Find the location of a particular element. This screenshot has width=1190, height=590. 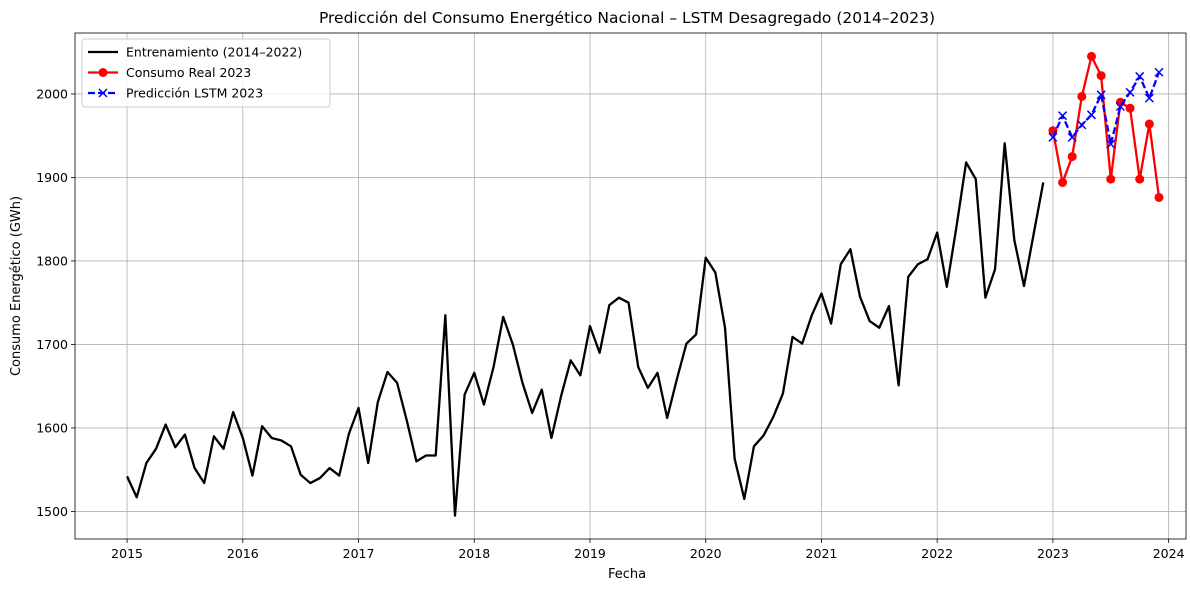

y-tick-label: 1700 is located at coordinates (52, 344).